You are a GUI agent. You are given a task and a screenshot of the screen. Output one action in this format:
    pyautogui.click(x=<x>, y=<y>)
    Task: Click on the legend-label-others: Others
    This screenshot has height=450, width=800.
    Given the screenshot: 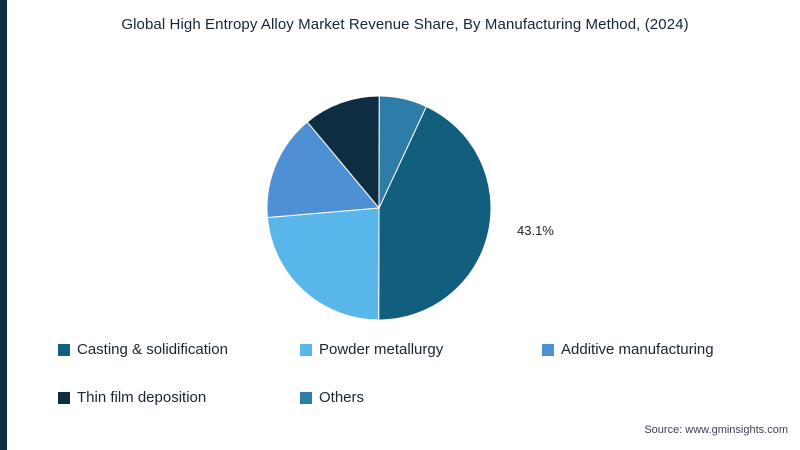 What is the action you would take?
    pyautogui.click(x=342, y=397)
    